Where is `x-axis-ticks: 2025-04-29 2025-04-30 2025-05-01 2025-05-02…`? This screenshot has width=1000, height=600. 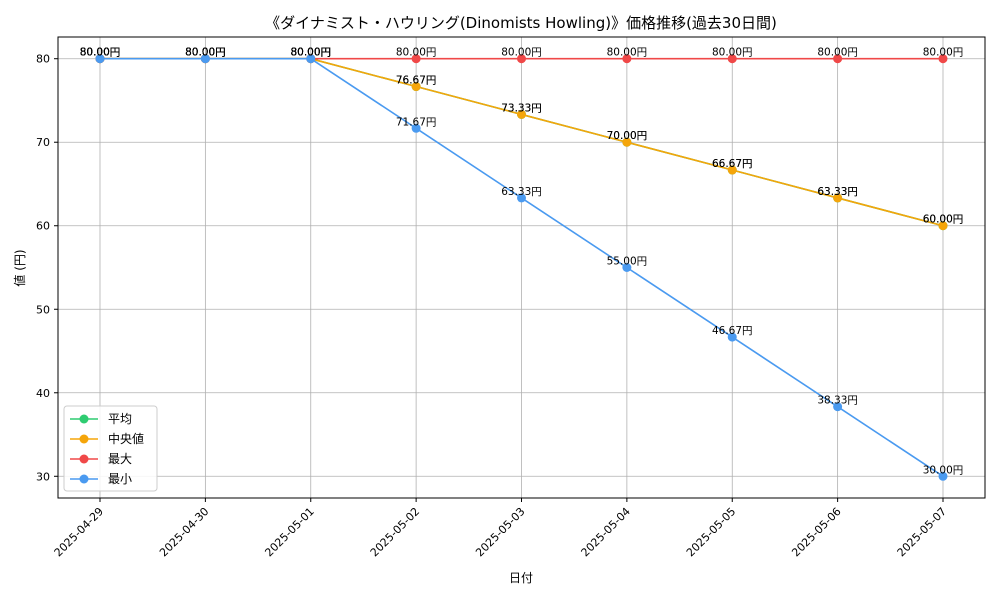 x-axis-ticks: 2025-04-29 2025-04-30 2025-05-01 2025-05-02… is located at coordinates (500, 528).